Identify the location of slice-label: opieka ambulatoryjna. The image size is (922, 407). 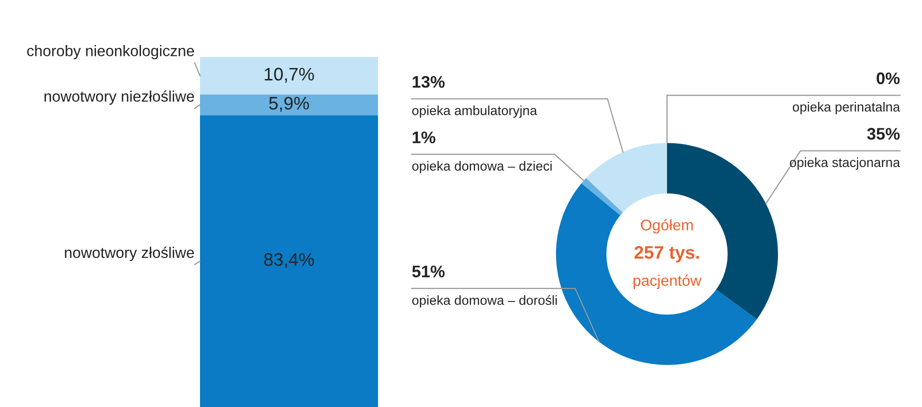
(475, 112).